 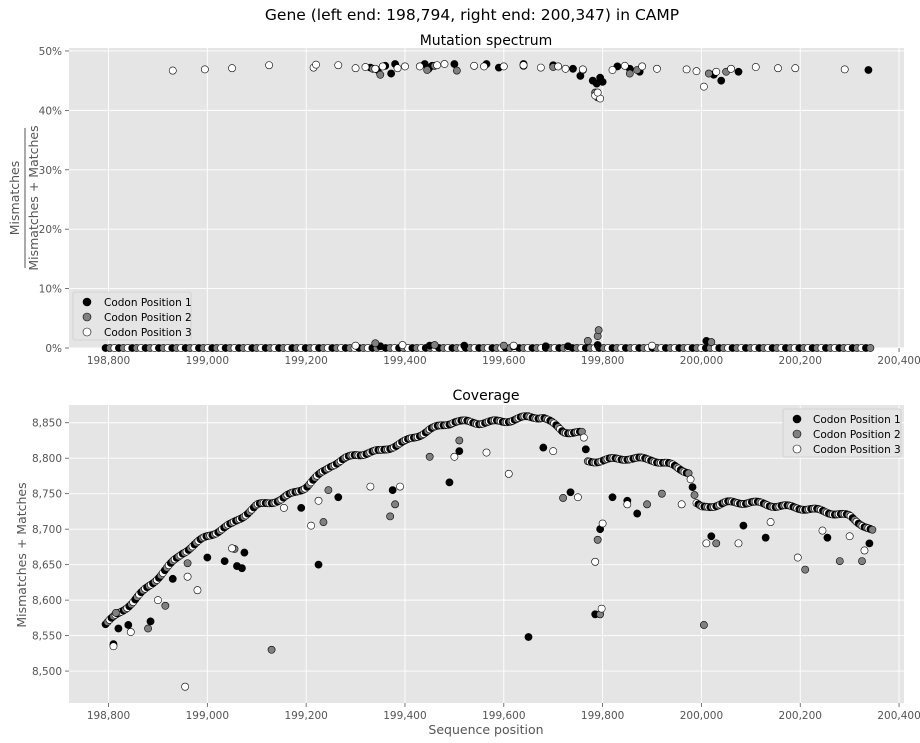 I want to click on coverage-x-tick-label: 199,600, so click(x=503, y=716).